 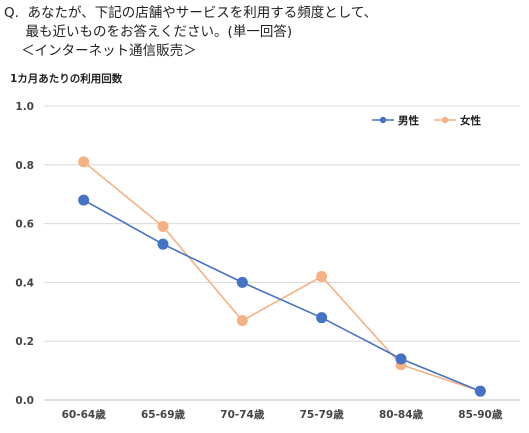 What do you see at coordinates (24, 401) in the screenshot?
I see `y-tick-label: 0.0` at bounding box center [24, 401].